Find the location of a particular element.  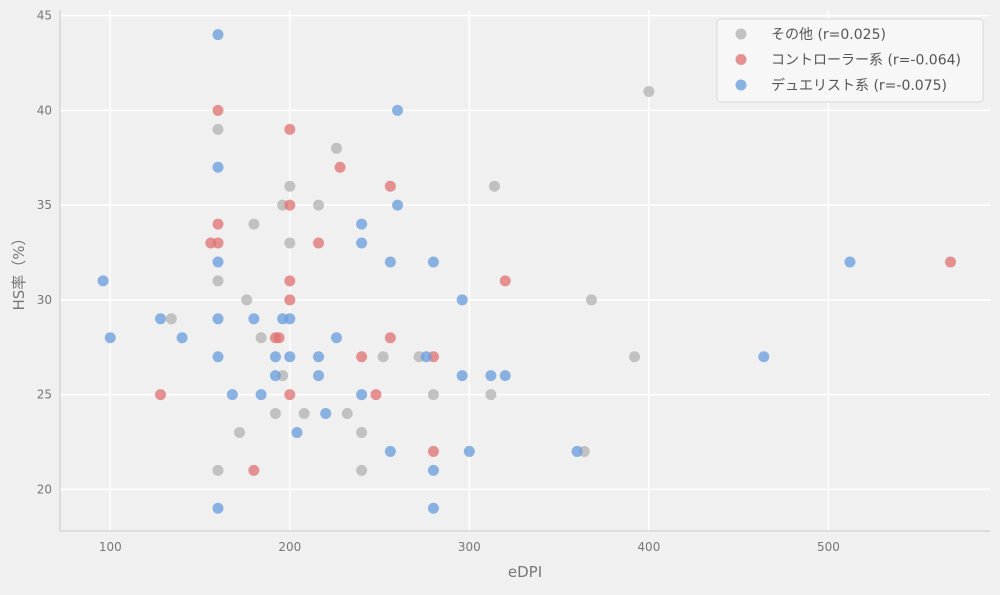

x-tick-label: 400 is located at coordinates (648, 547).